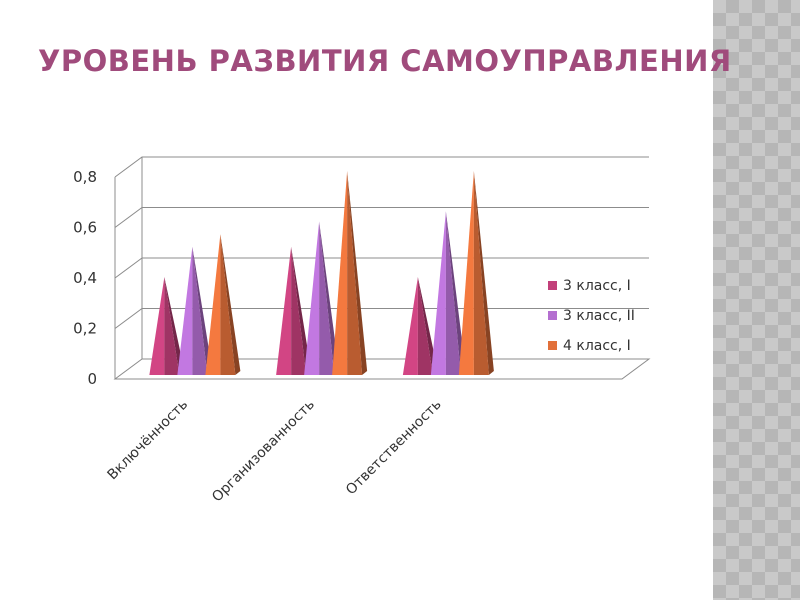 The image size is (800, 600). I want to click on slide-title: УРОВЕНЬ РАЗВИТИЯ САМОУПРАВЛЕНИЯ, so click(385, 61).